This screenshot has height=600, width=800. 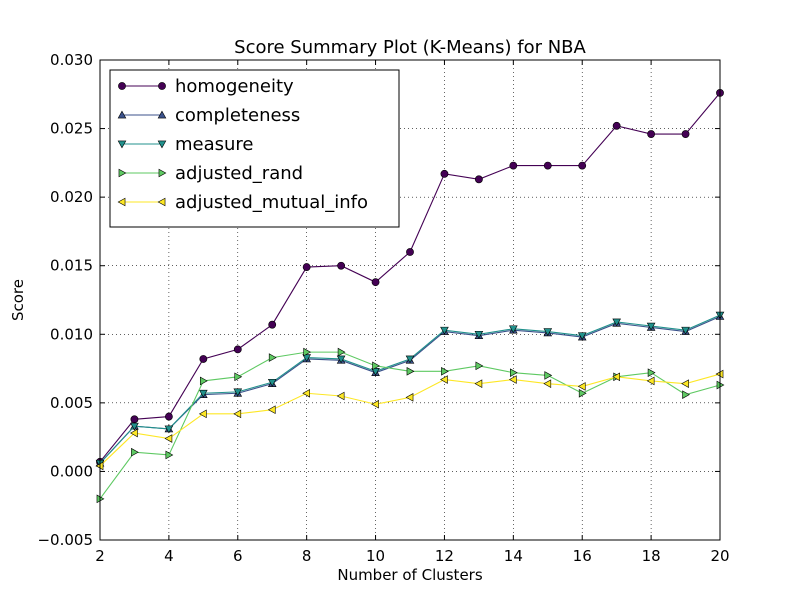 I want to click on legend-label: completeness, so click(x=237, y=115).